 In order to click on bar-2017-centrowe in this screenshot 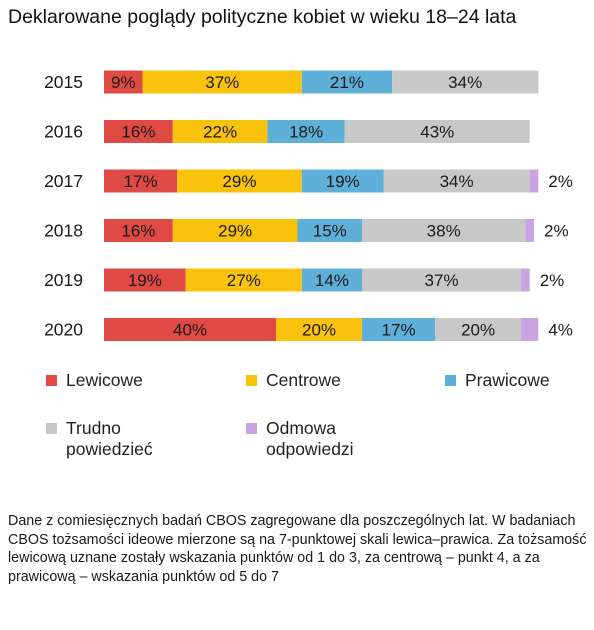, I will do `click(239, 181)`.